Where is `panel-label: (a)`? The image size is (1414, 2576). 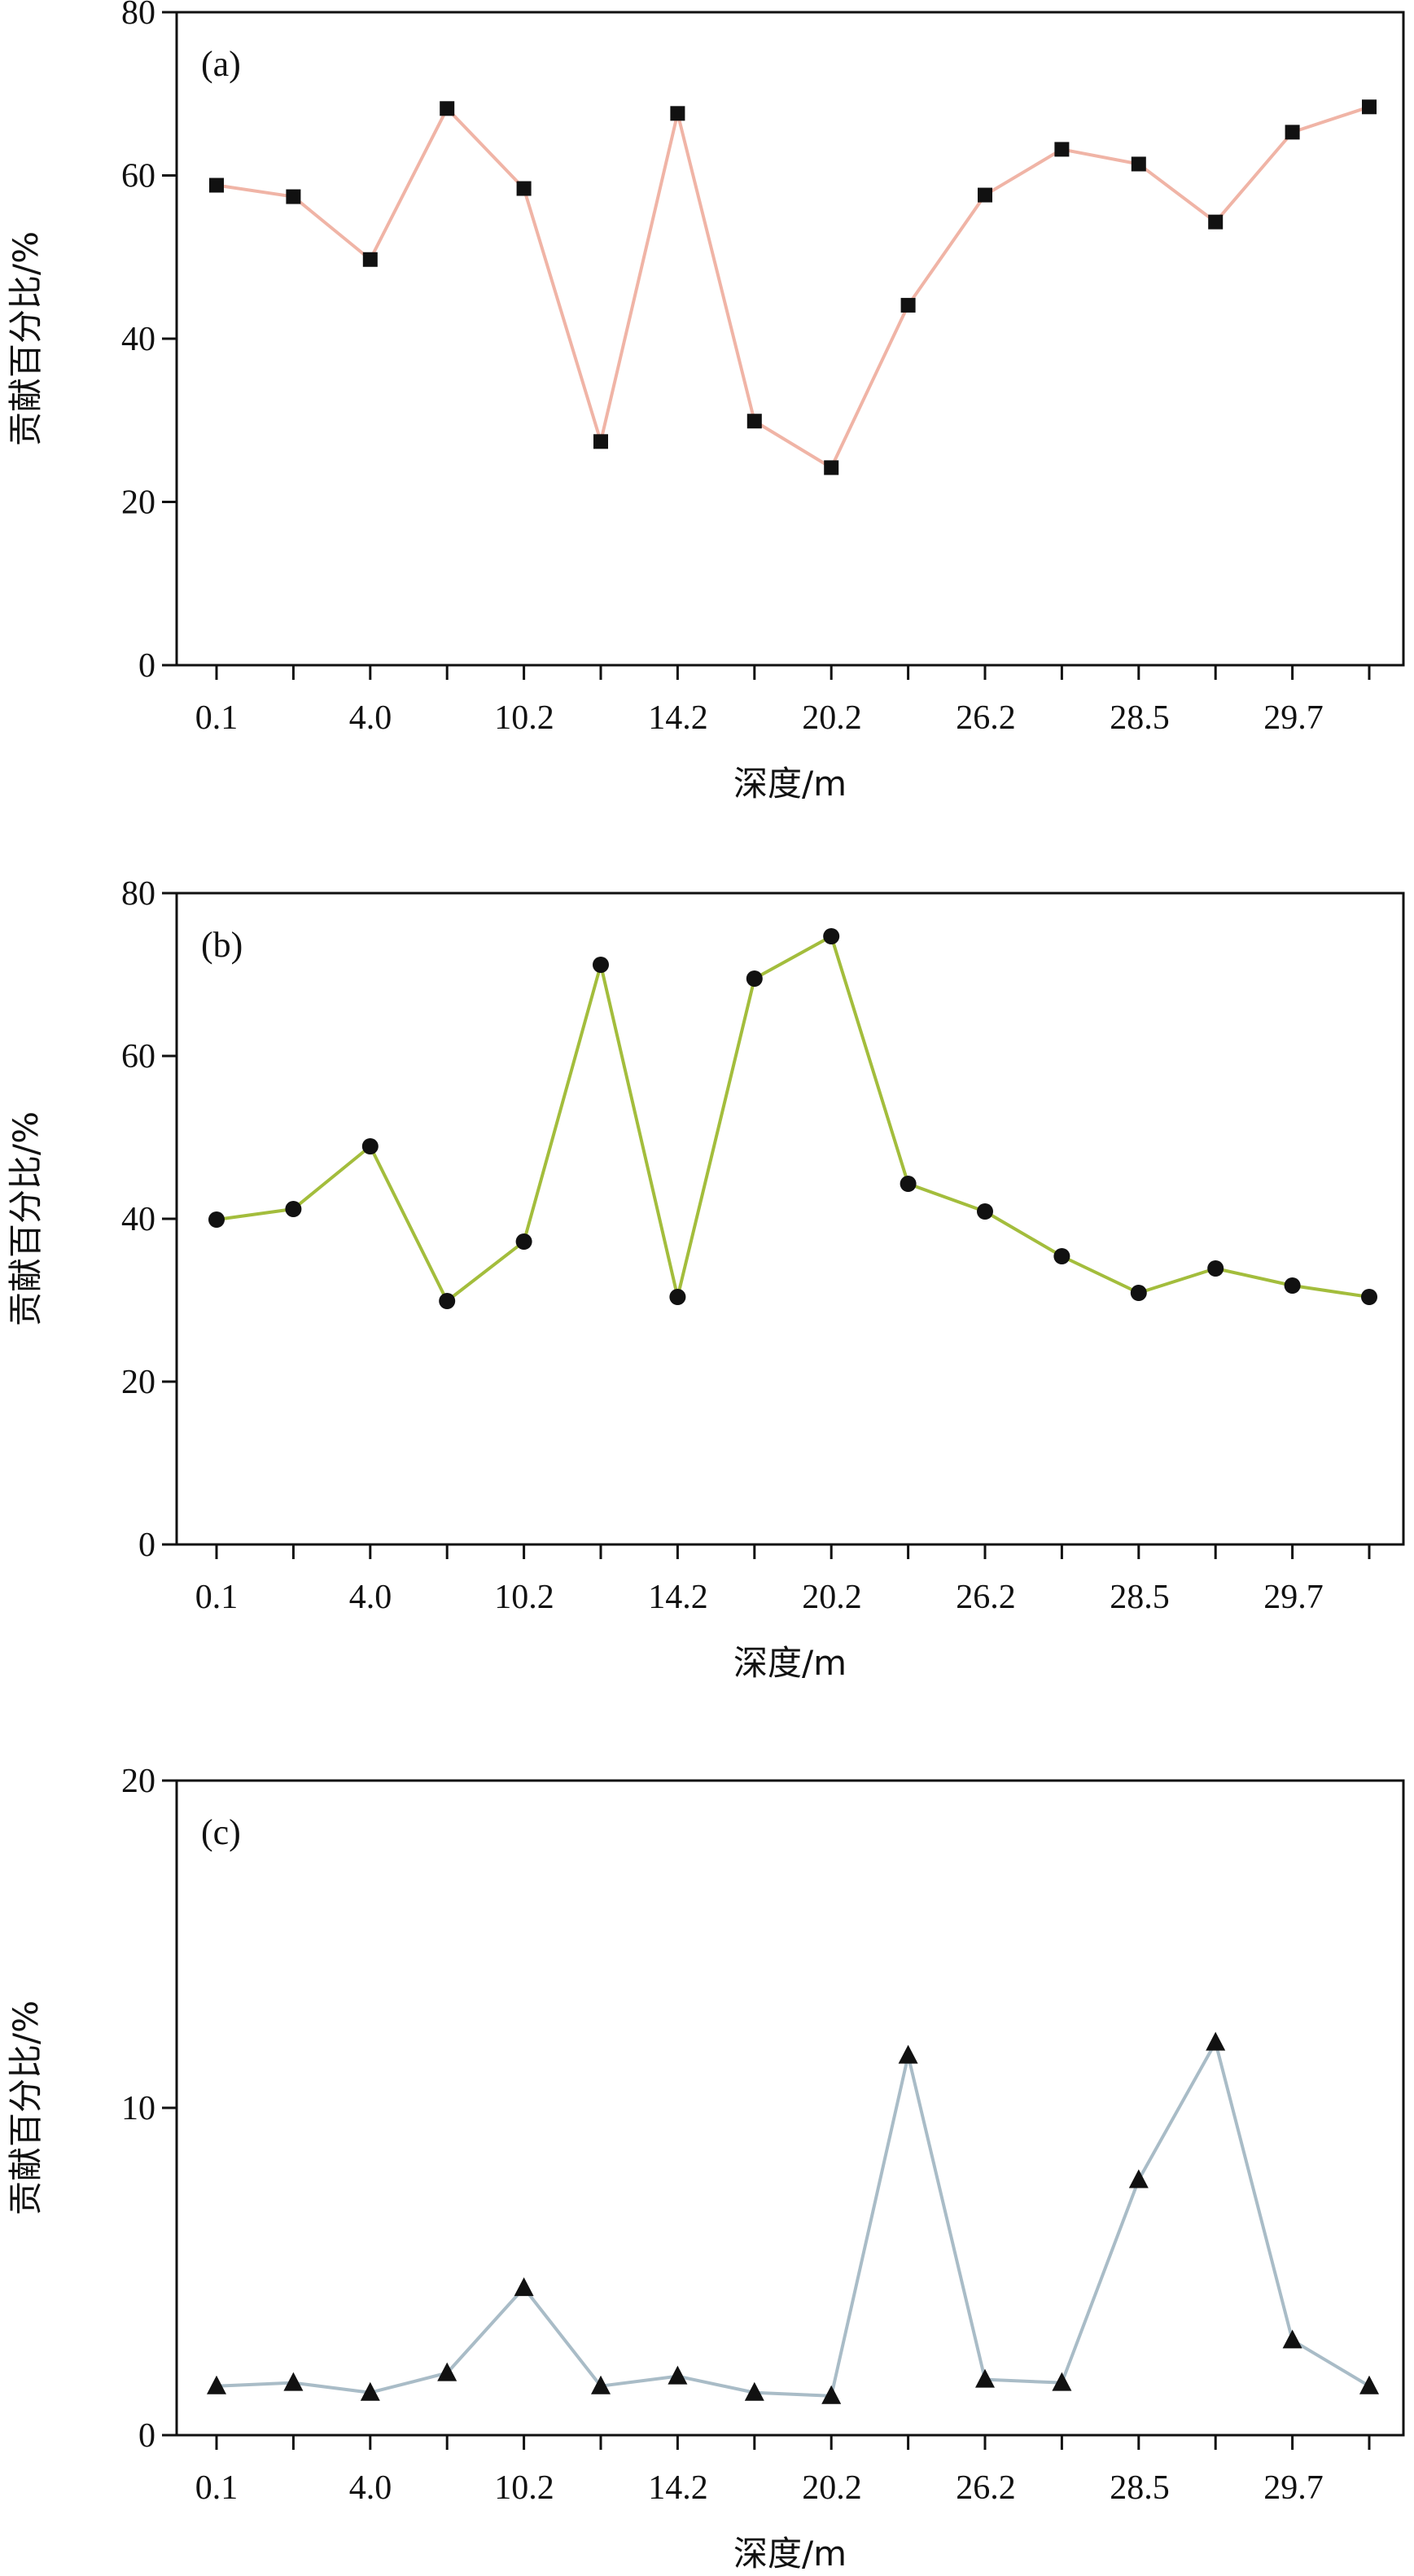
panel-label: (a) is located at coordinates (221, 64).